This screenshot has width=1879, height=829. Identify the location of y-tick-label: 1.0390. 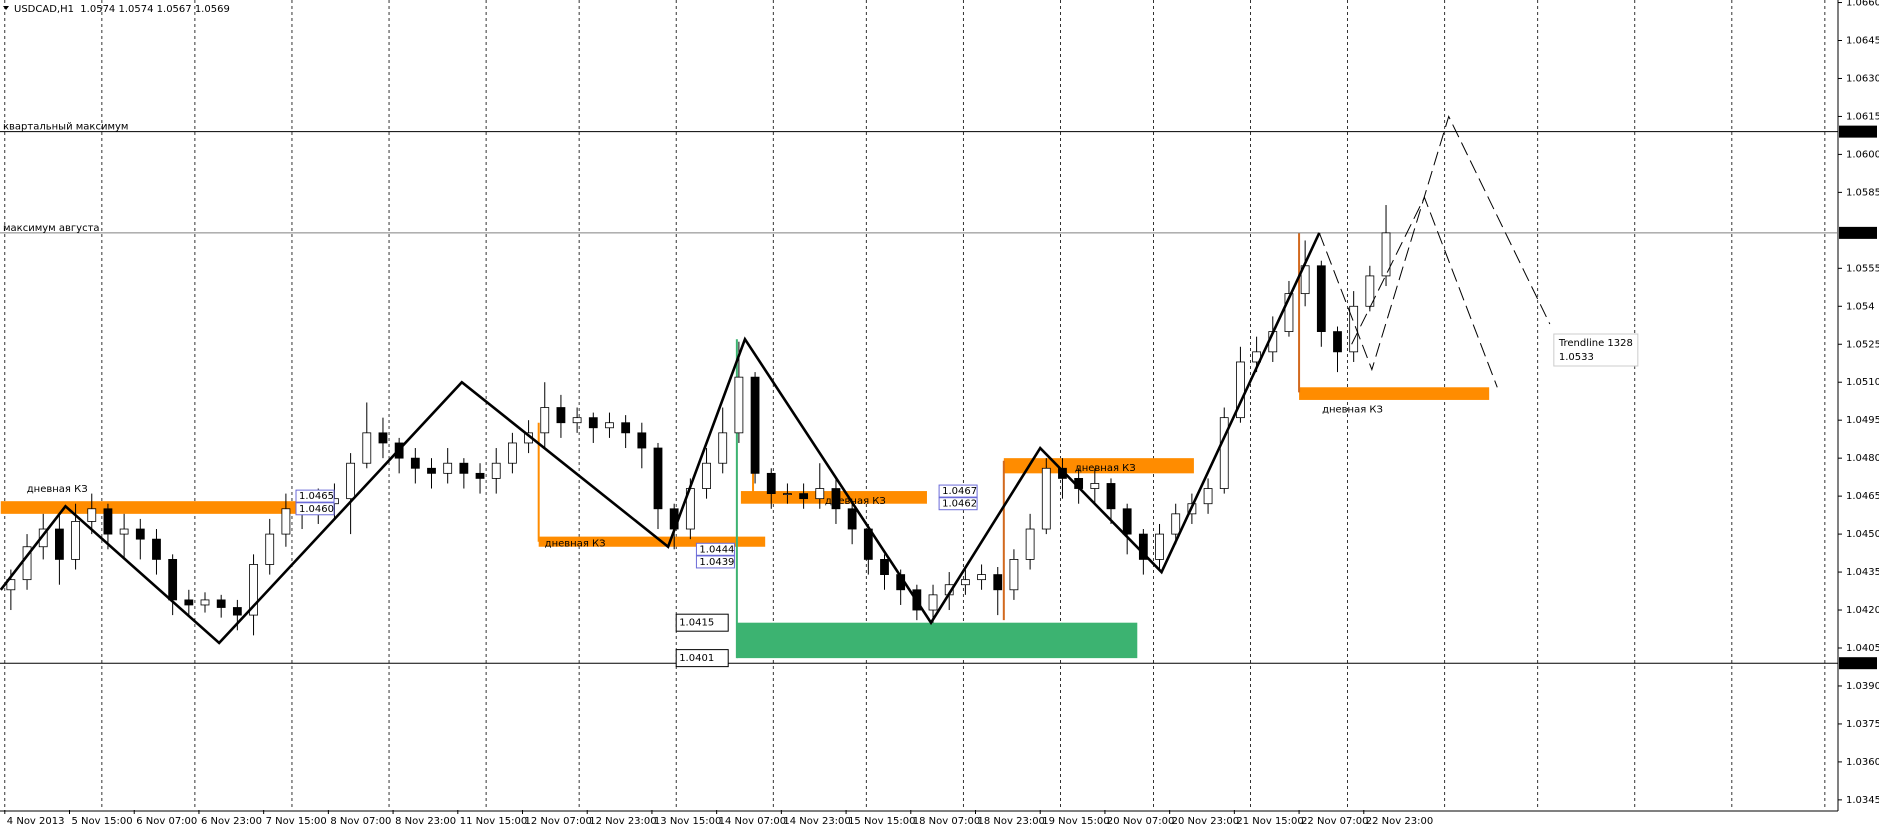
(1862, 686).